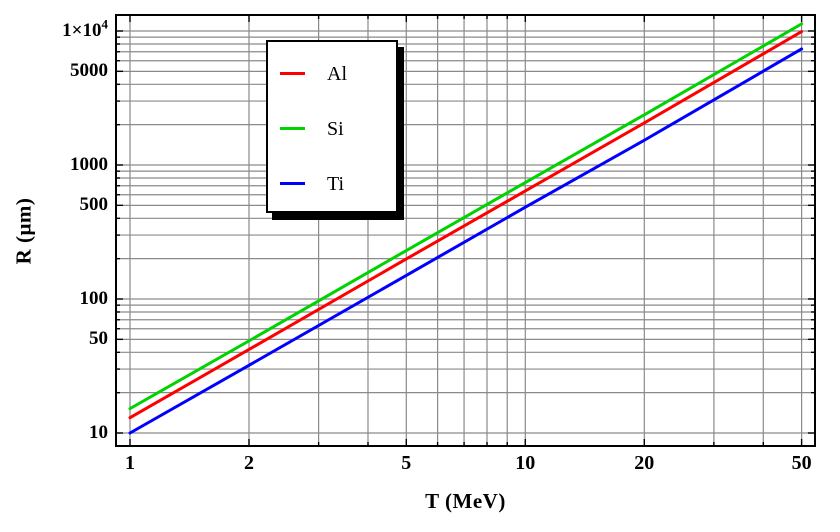 The width and height of the screenshot is (840, 532). I want to click on legend-entry: Si, so click(332, 128).